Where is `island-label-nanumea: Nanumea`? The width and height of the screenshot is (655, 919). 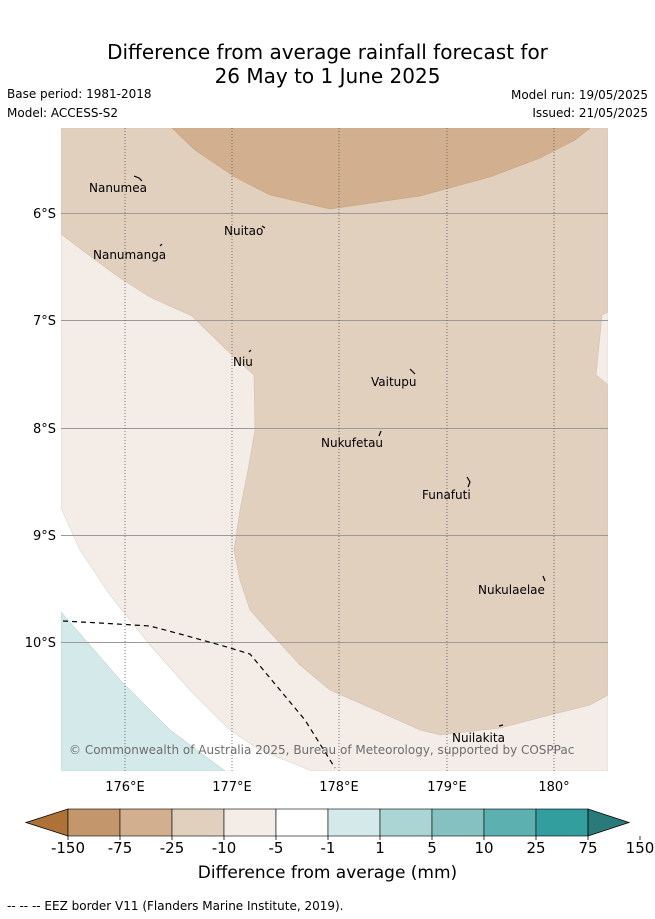 island-label-nanumea: Nanumea is located at coordinates (118, 188).